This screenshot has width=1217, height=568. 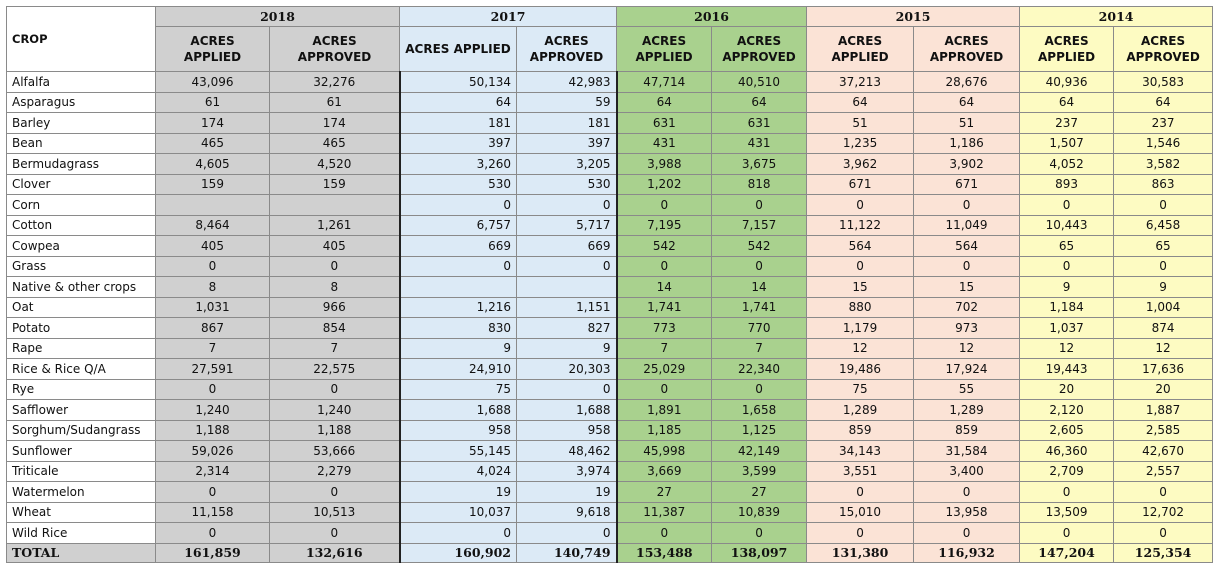 I want to click on acres-approved-cell: 397, so click(x=567, y=143).